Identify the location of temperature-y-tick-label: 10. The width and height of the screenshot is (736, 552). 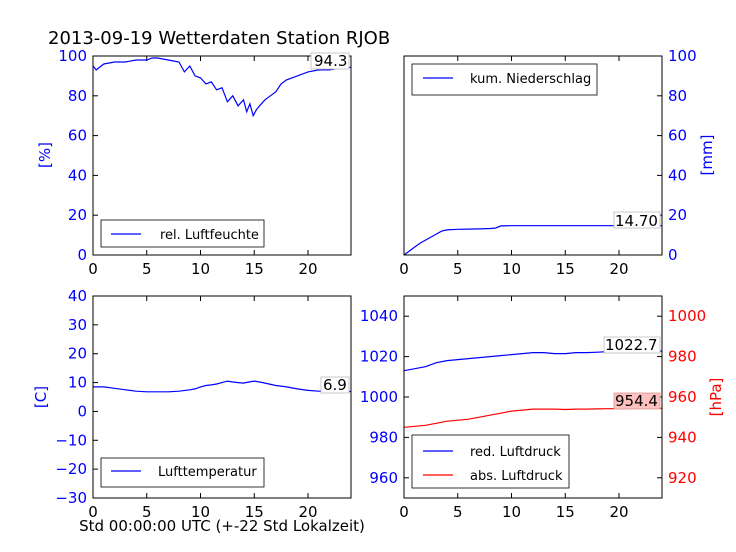
(77, 383).